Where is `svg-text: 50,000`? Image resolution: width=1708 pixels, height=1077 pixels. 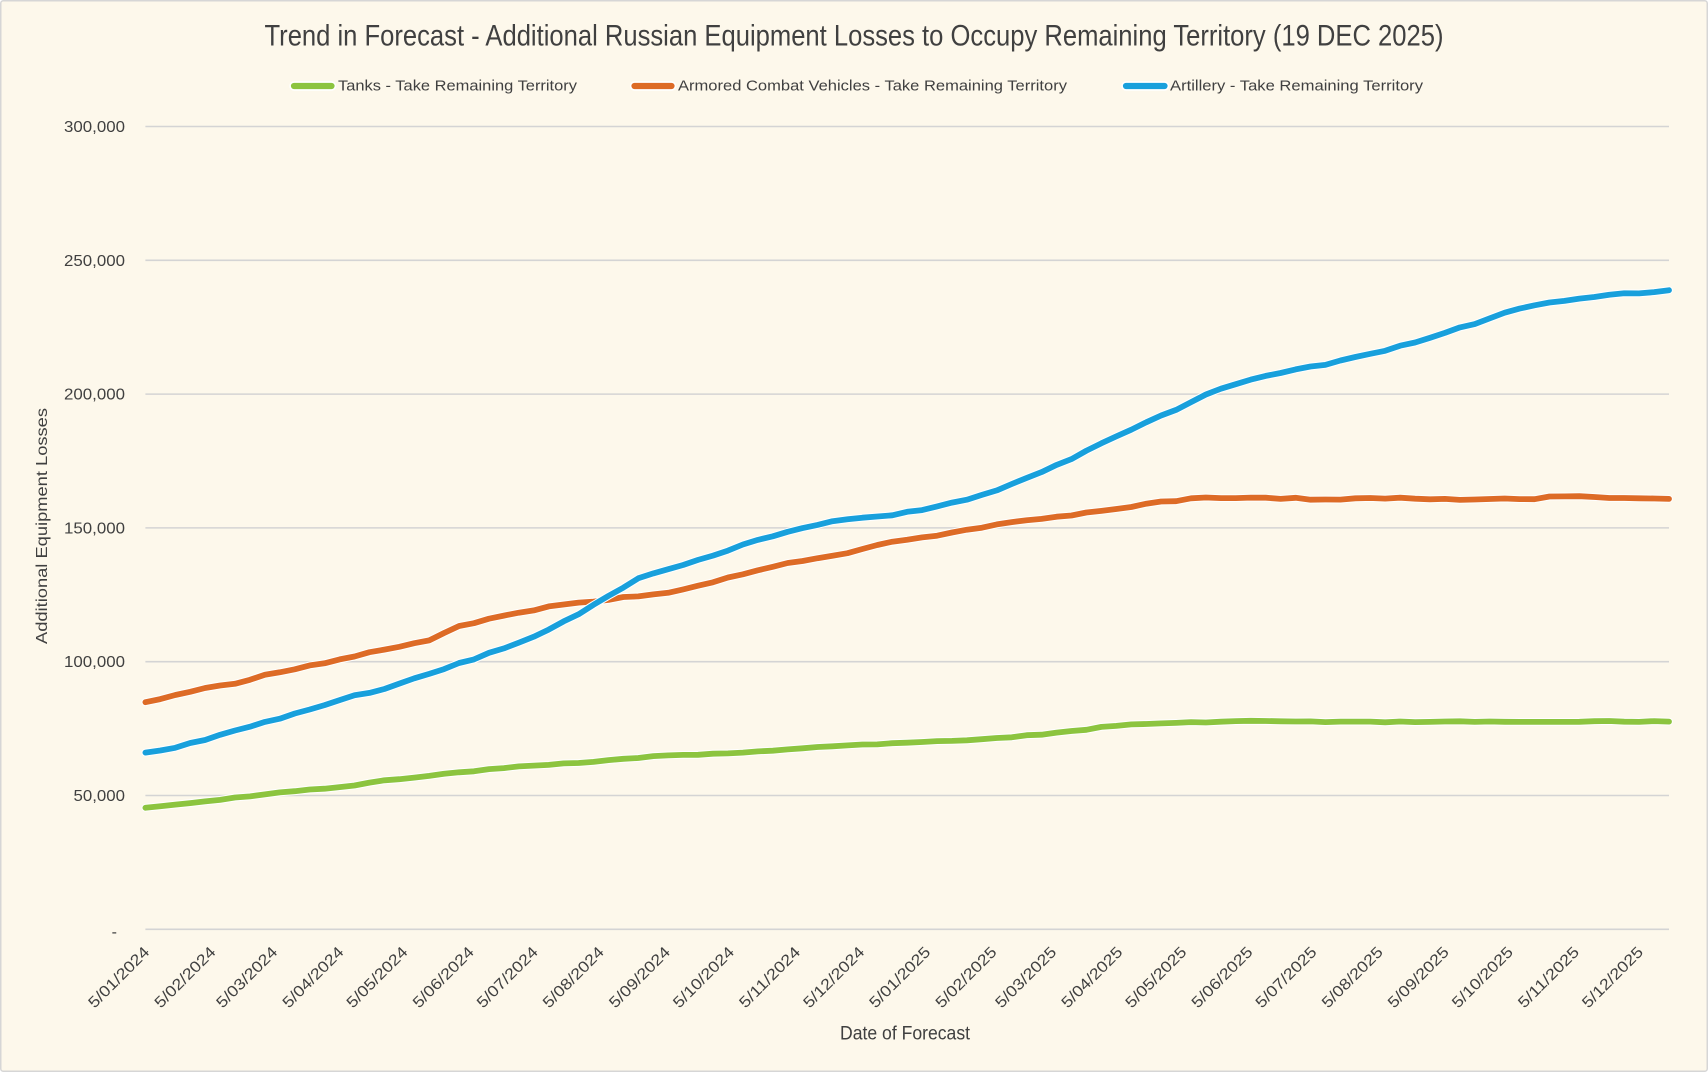 svg-text: 50,000 is located at coordinates (100, 796).